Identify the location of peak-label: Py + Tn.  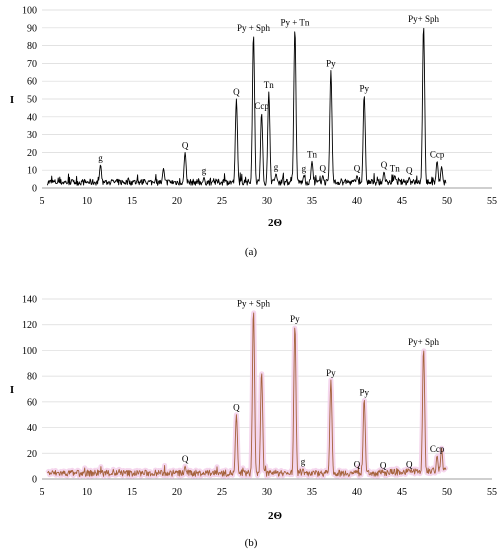
(294, 23).